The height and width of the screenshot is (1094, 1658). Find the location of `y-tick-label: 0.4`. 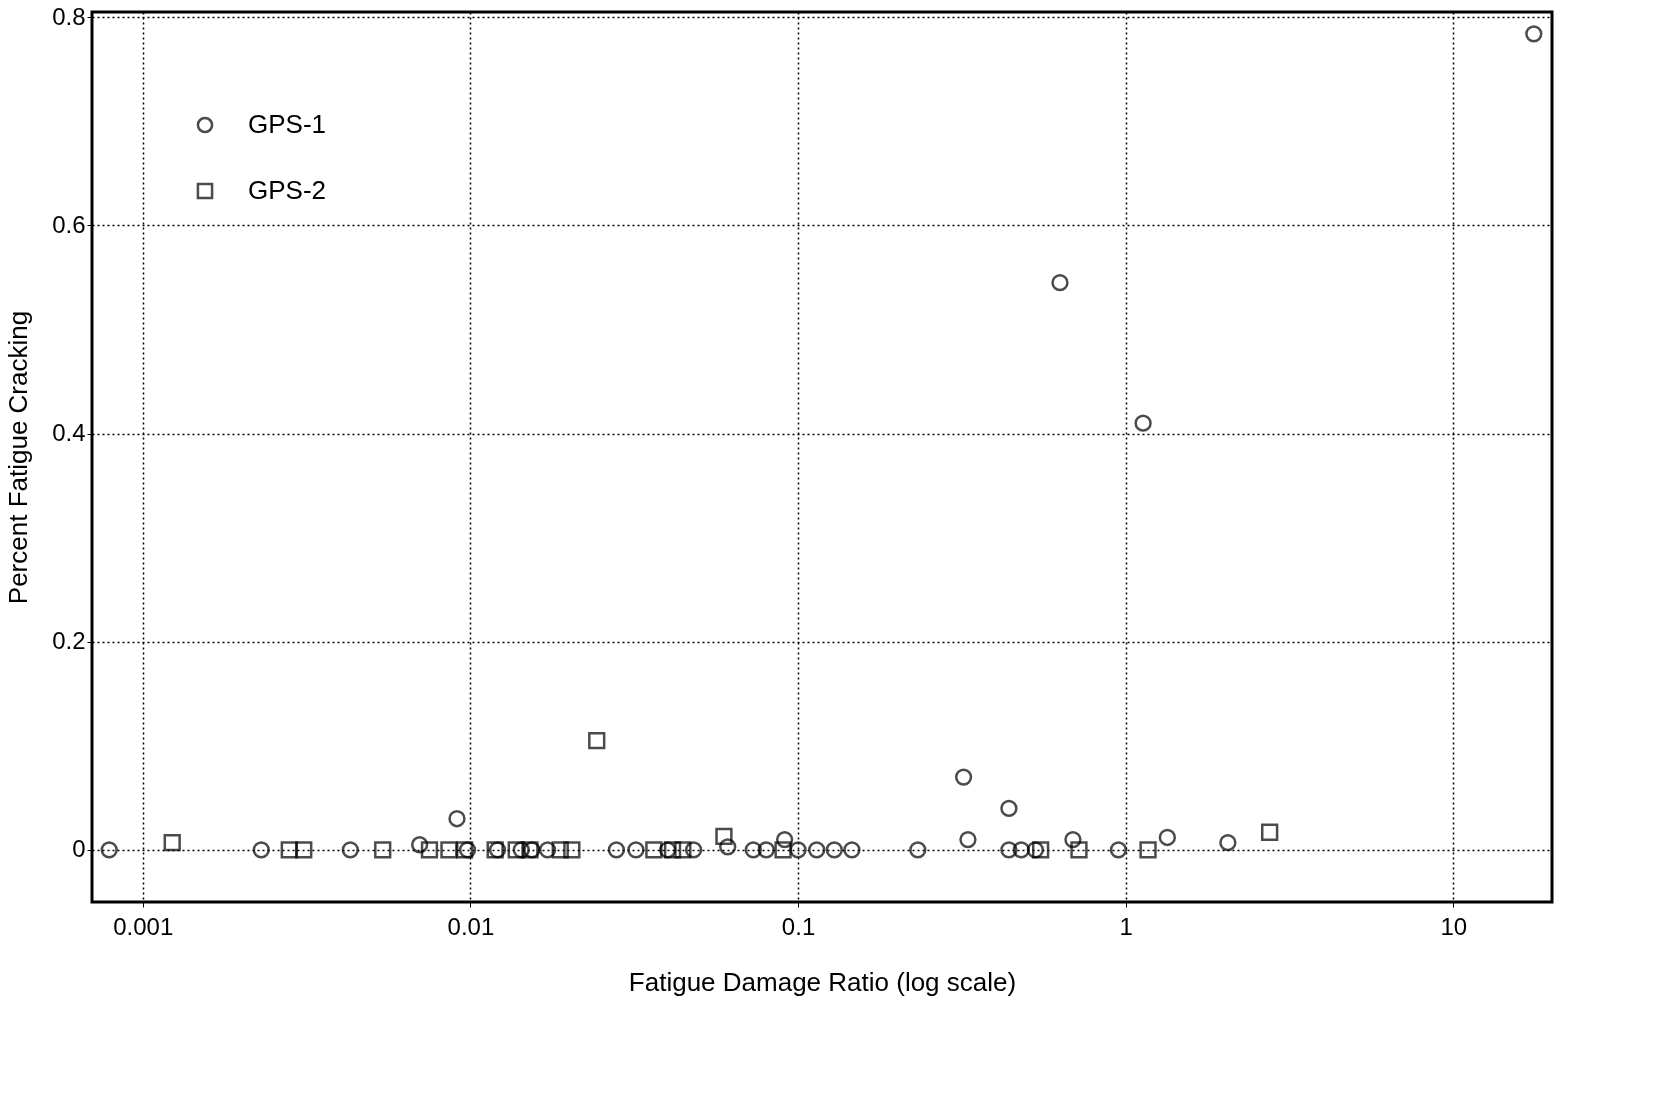

y-tick-label: 0.4 is located at coordinates (69, 433).